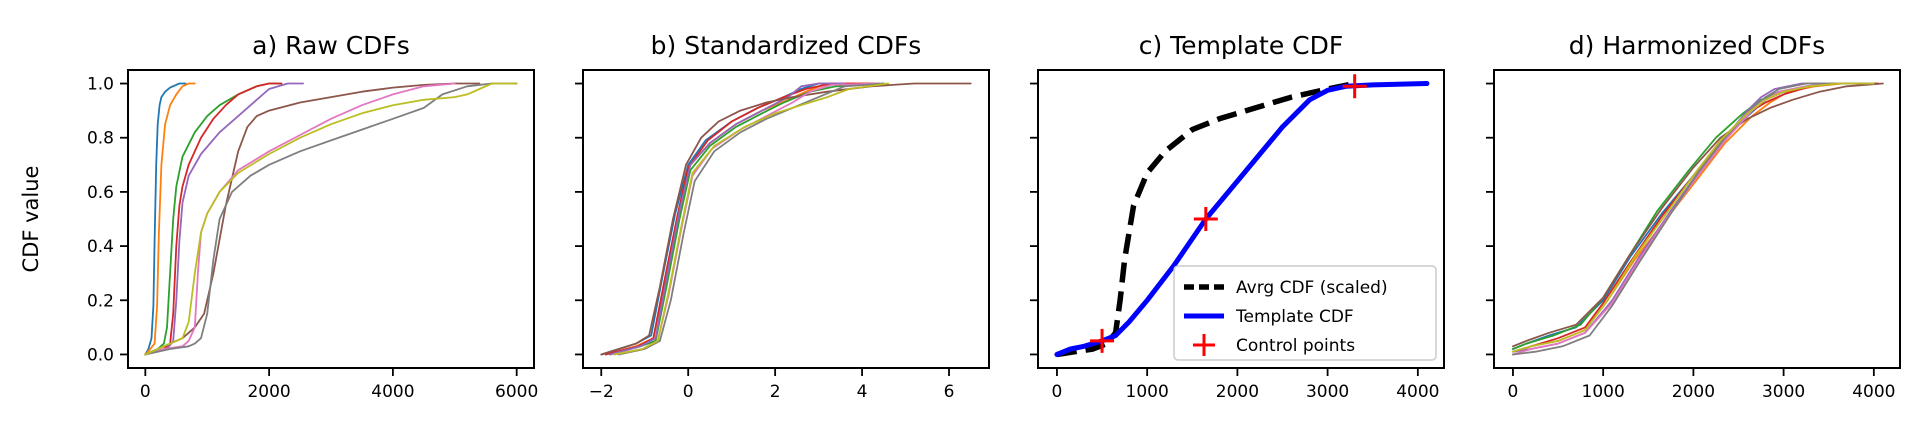 This screenshot has height=436, width=1920. What do you see at coordinates (1204, 345) in the screenshot?
I see `legend-swatch-control-points` at bounding box center [1204, 345].